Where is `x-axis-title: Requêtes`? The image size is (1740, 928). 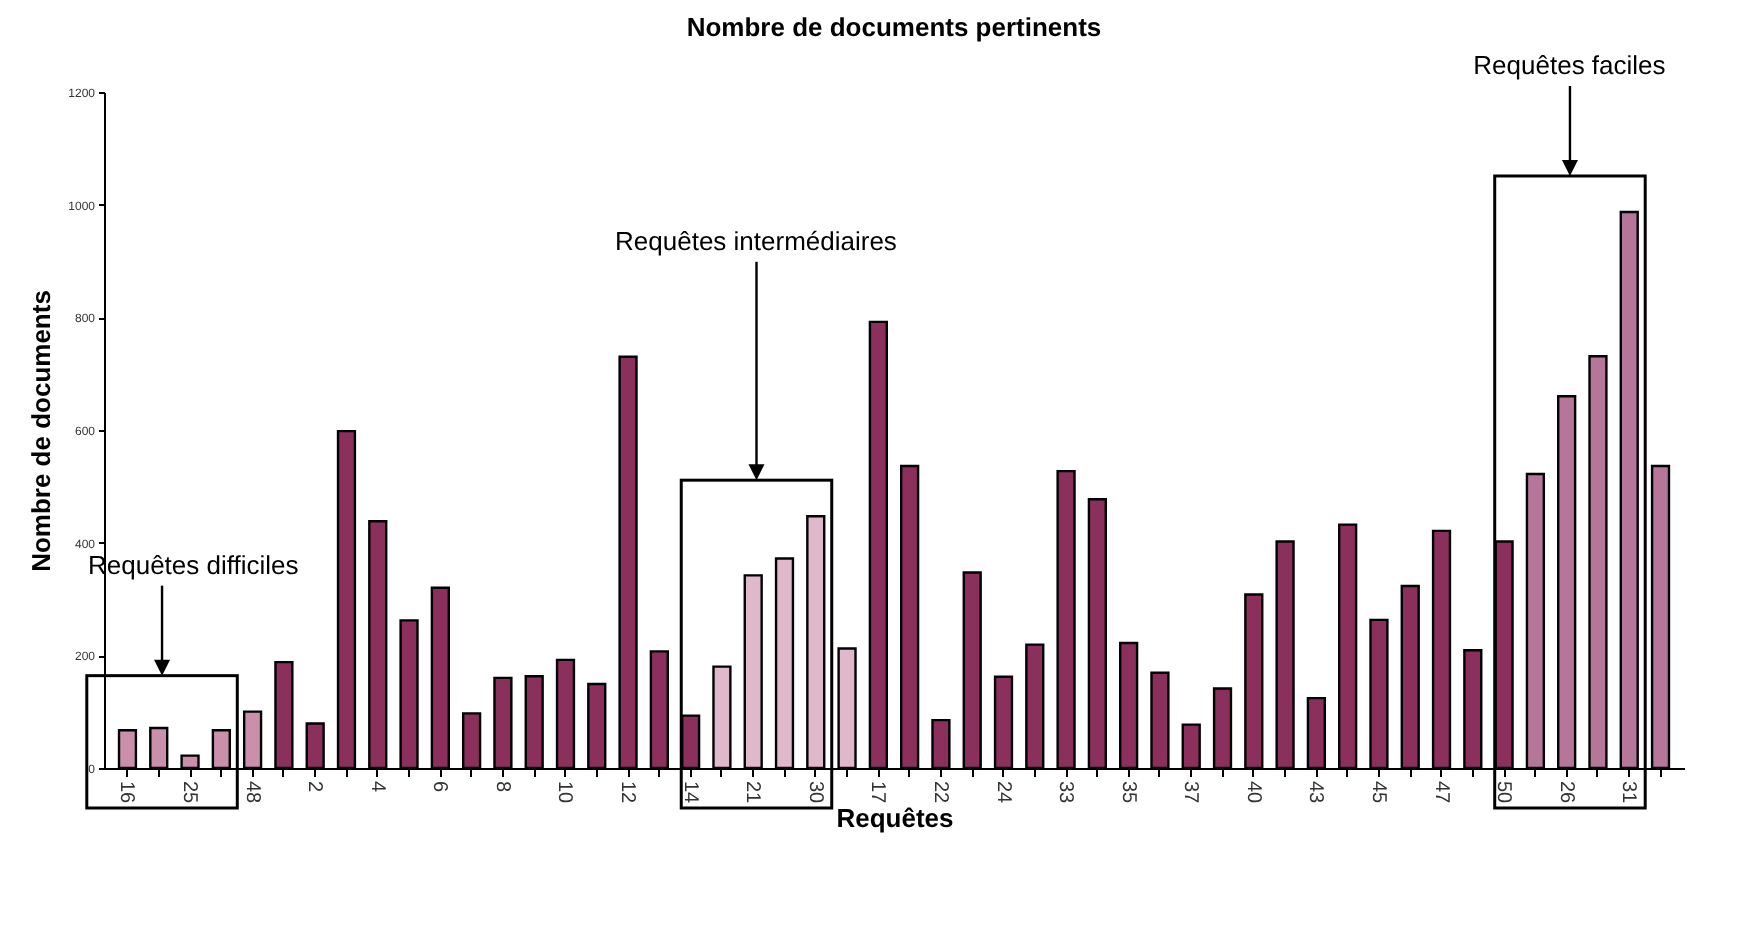
x-axis-title: Requêtes is located at coordinates (895, 818).